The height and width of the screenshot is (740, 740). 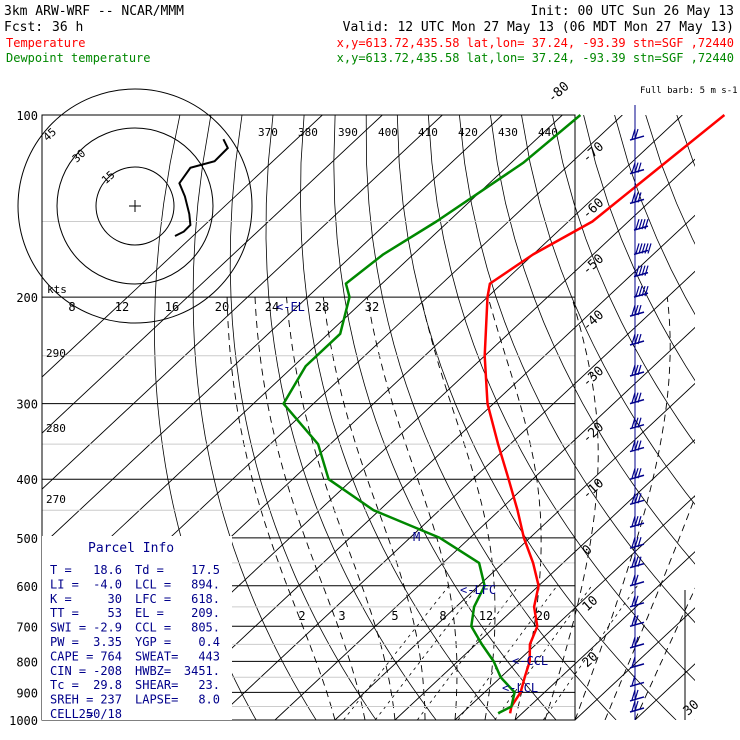 I want to click on model-title: 3km ARW-WRF -- NCAR/MMM, so click(x=94, y=11).